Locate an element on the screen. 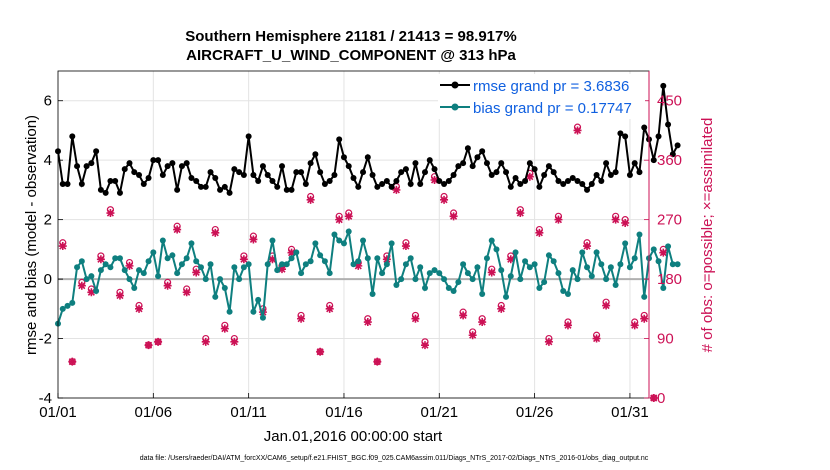 The height and width of the screenshot is (470, 830). x-tick-label: 01/06 is located at coordinates (154, 412).